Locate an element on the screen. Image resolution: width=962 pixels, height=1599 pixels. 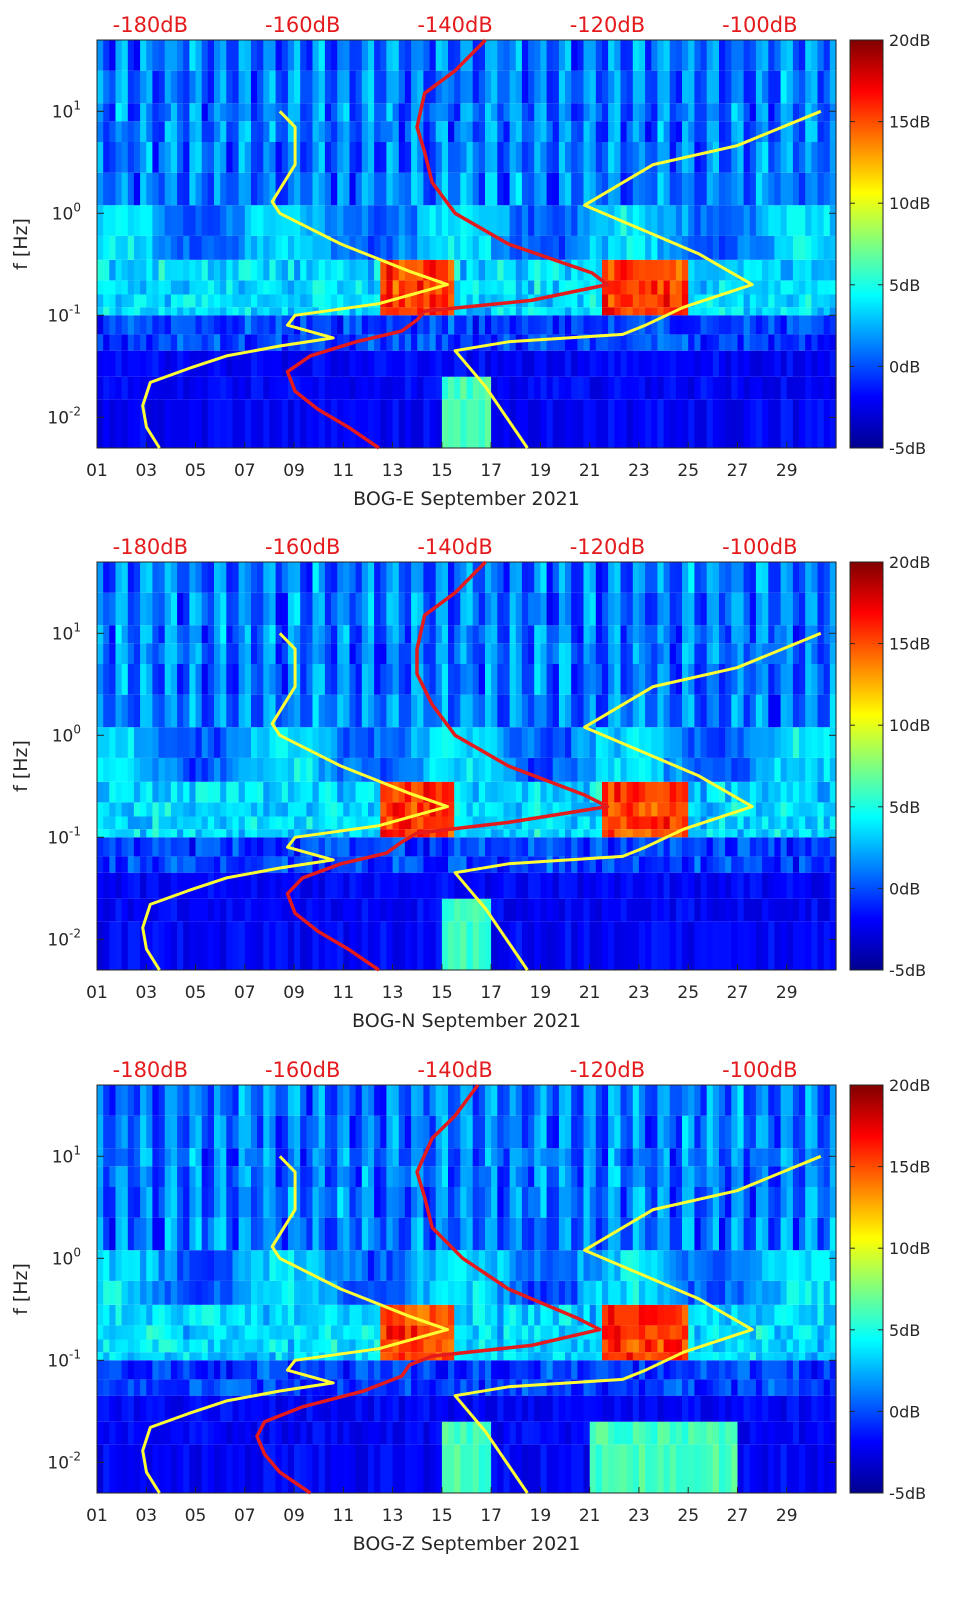
x-axis-label: BOG-N September 2021 is located at coordinates (466, 1021).